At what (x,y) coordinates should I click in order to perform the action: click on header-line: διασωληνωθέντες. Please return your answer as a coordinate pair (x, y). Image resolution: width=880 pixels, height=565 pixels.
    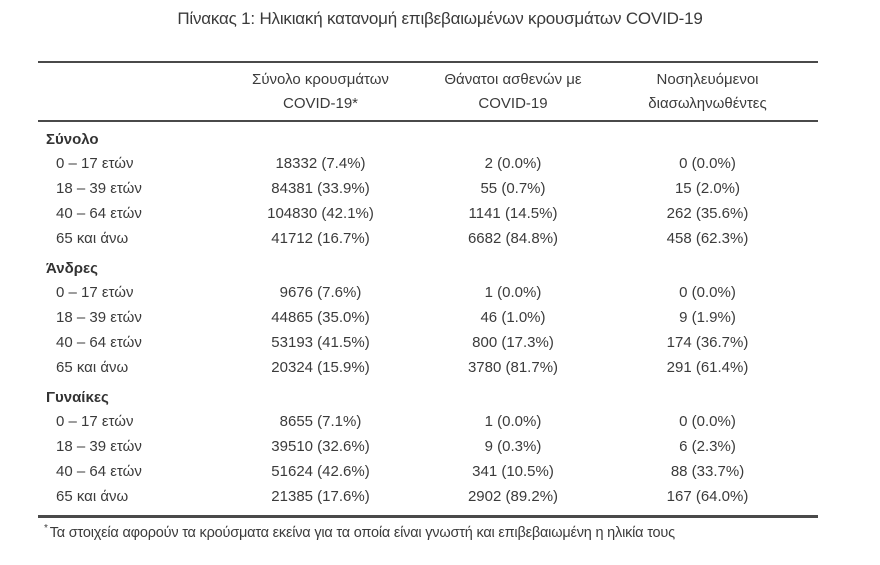
    Looking at the image, I should click on (707, 103).